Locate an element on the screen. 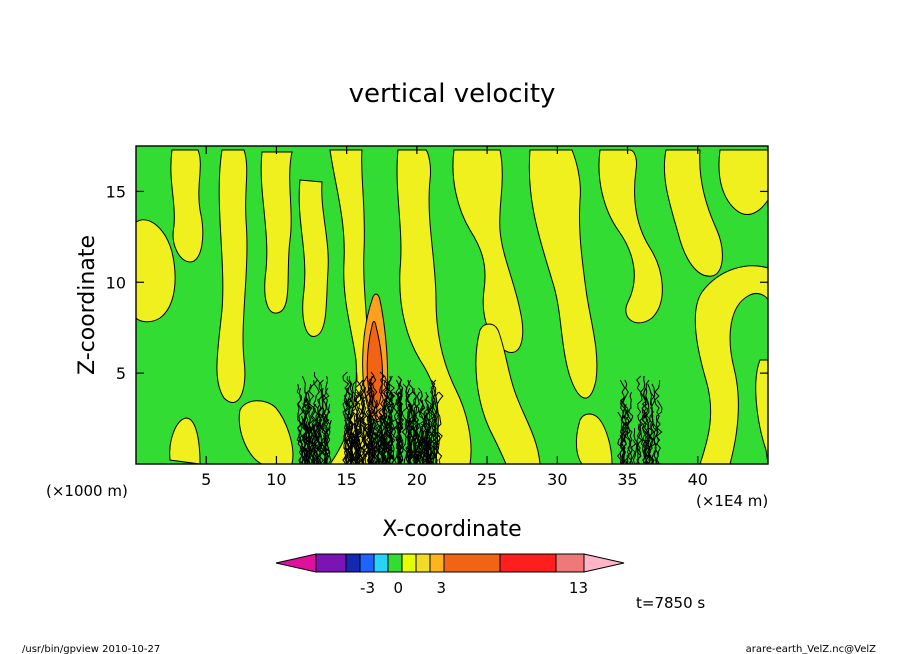 The width and height of the screenshot is (904, 654). y-tick-label: 15 is located at coordinates (116, 191).